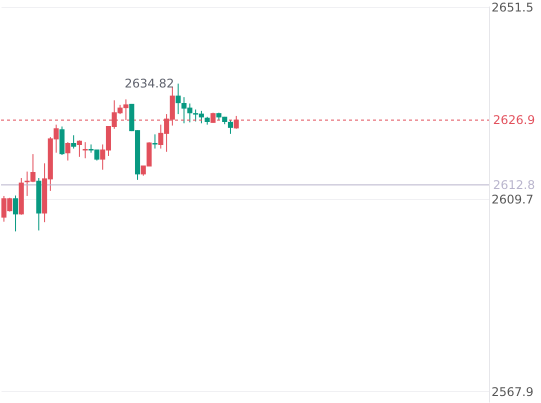  What do you see at coordinates (514, 120) in the screenshot?
I see `ref-line-label: 2626.9` at bounding box center [514, 120].